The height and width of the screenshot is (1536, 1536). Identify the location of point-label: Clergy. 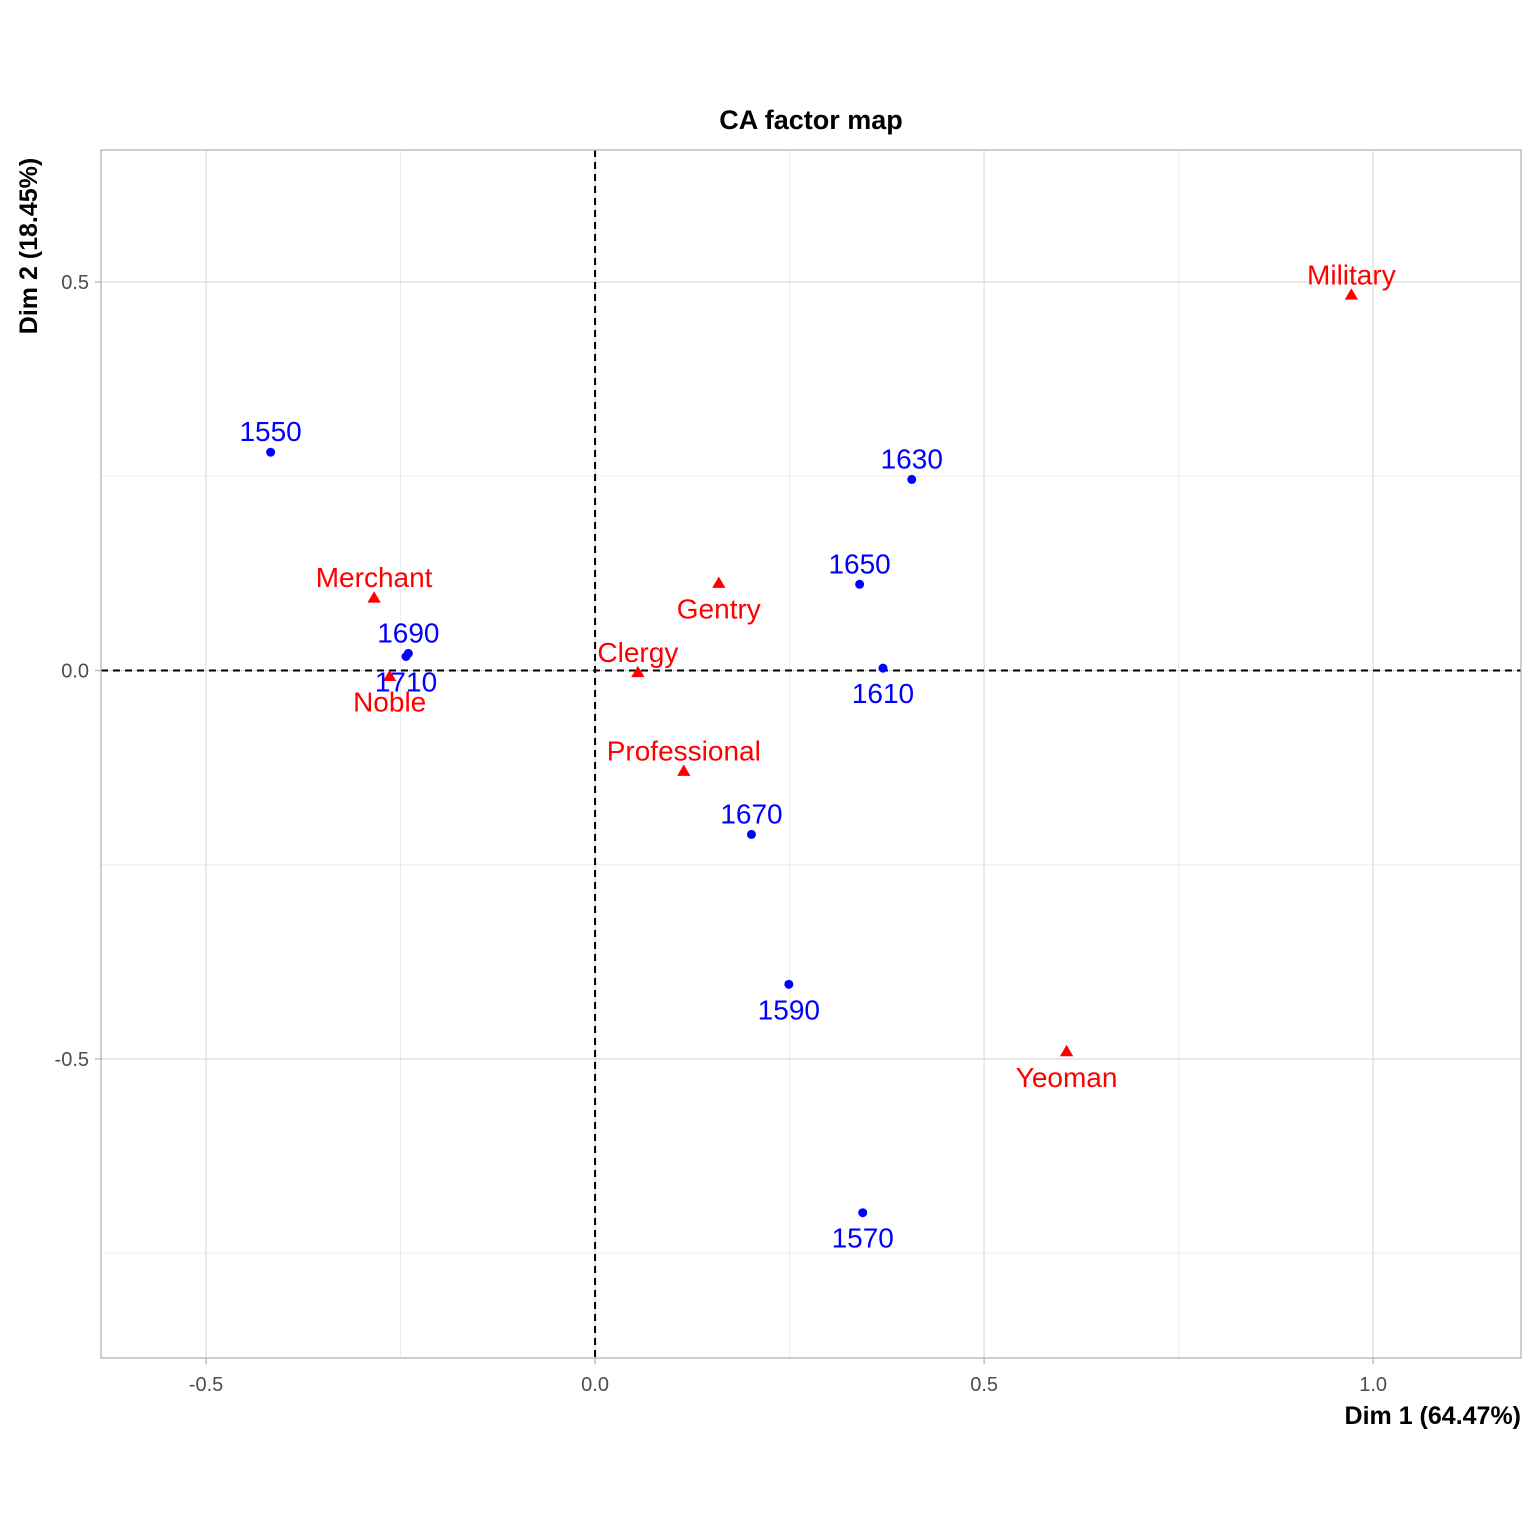
(637, 652).